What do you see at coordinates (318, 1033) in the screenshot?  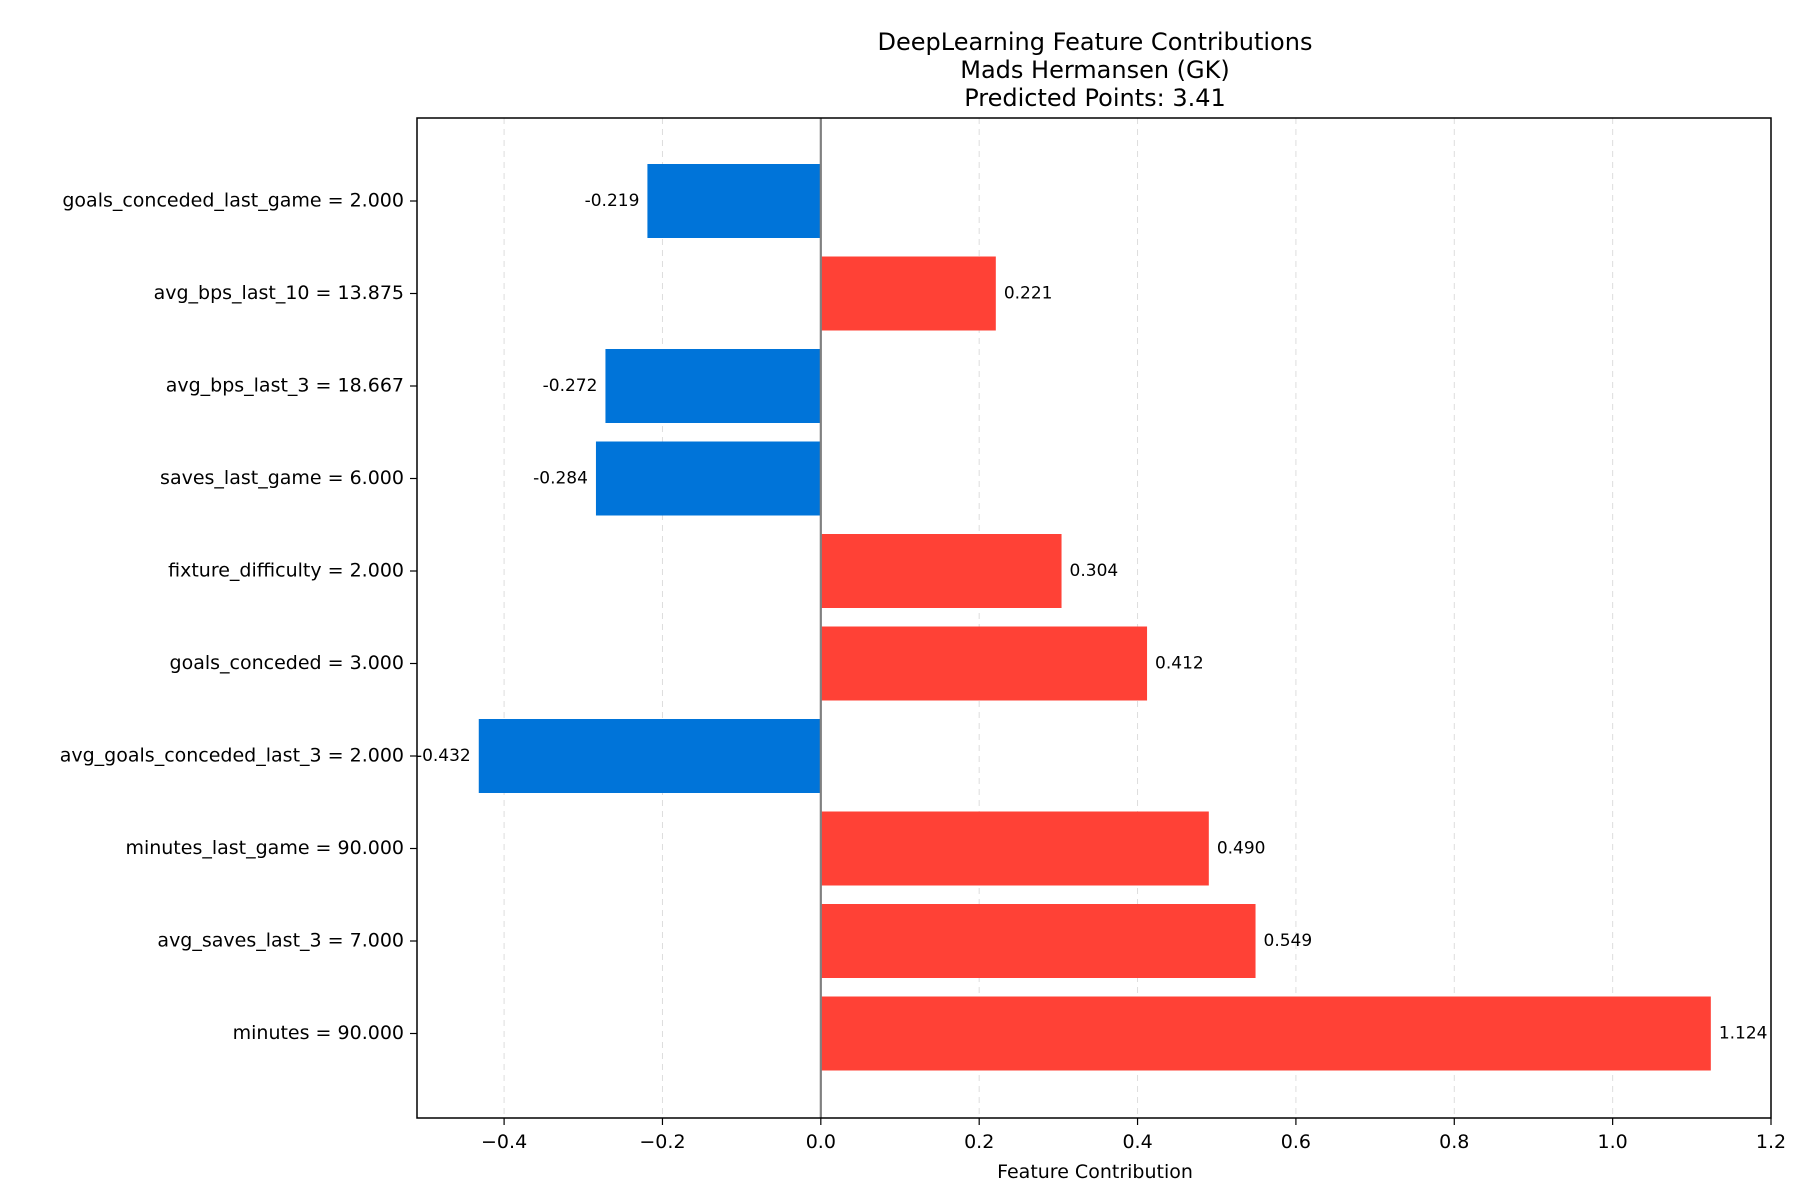 I see `category-label: minutes = 90.000` at bounding box center [318, 1033].